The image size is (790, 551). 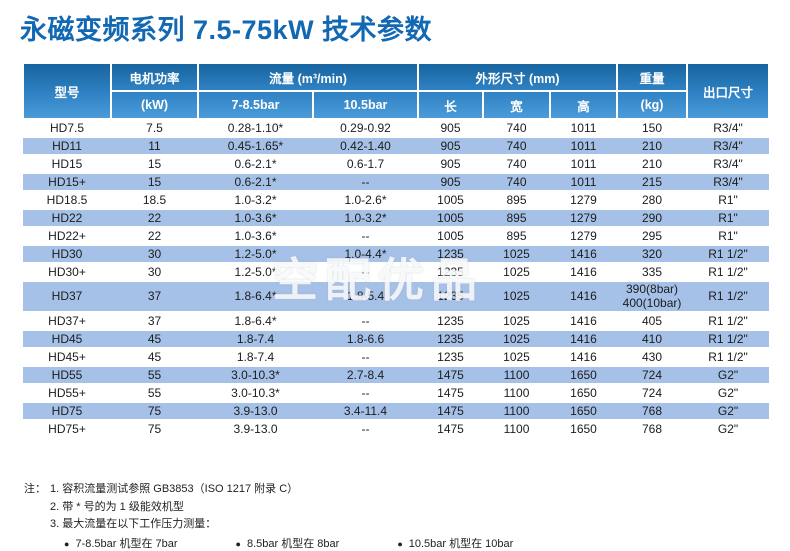 What do you see at coordinates (728, 339) in the screenshot?
I see `cell-outlet: R1 1/2"` at bounding box center [728, 339].